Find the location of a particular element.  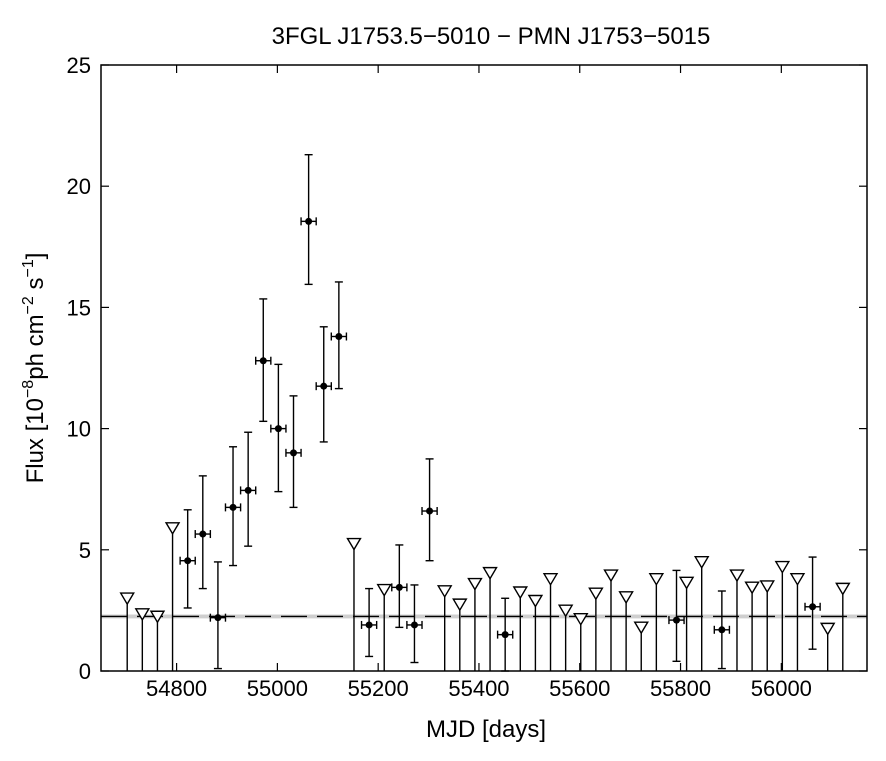

y-tick-label: 20 is located at coordinates (79, 186).